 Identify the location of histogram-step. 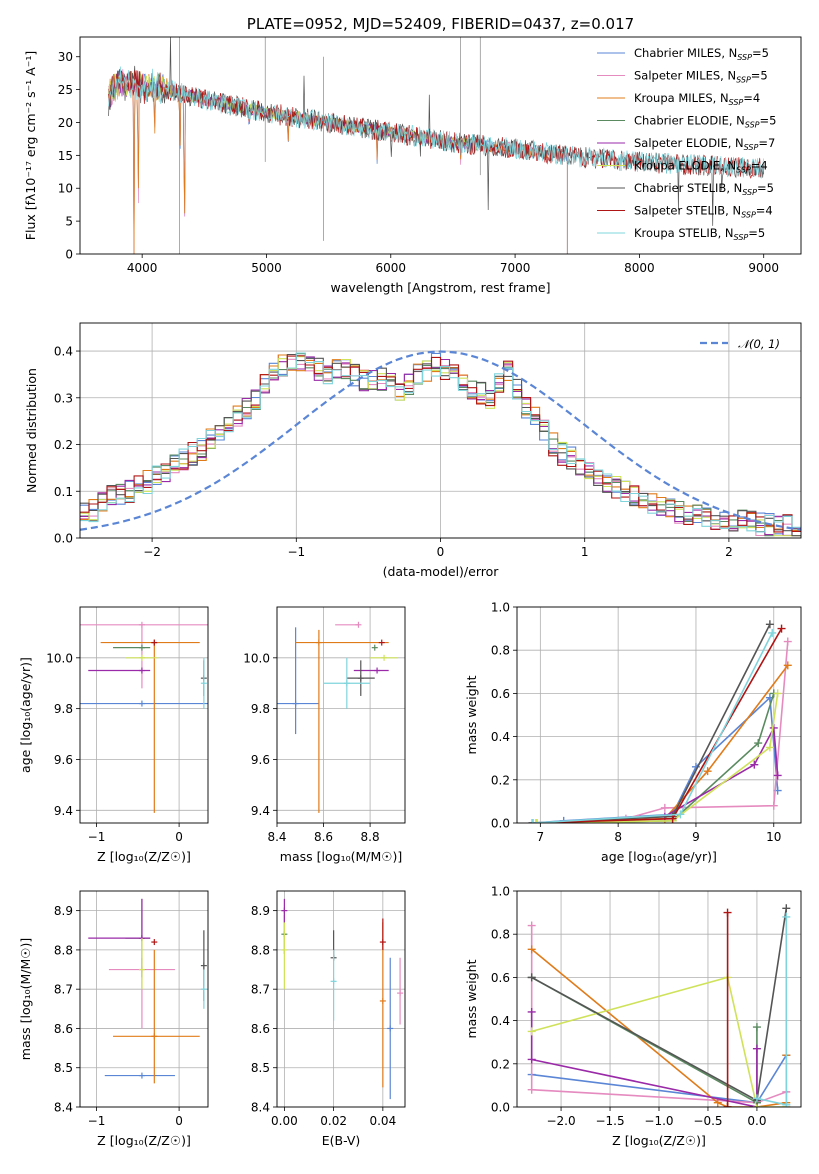
(440, 442).